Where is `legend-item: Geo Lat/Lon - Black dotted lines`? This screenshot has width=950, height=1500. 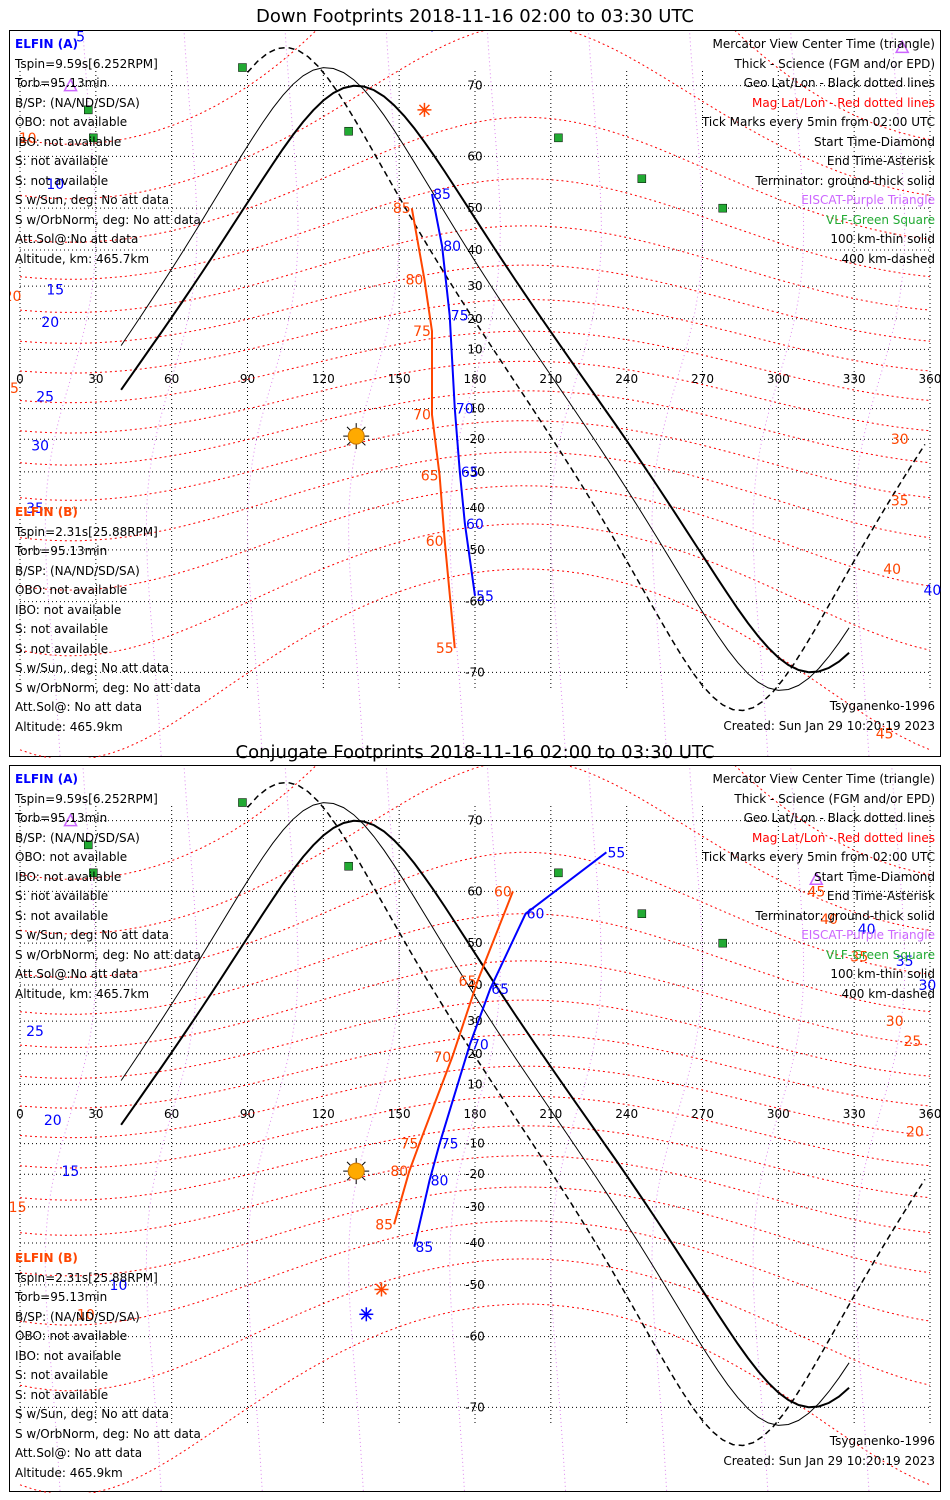 legend-item: Geo Lat/Lon - Black dotted lines is located at coordinates (839, 83).